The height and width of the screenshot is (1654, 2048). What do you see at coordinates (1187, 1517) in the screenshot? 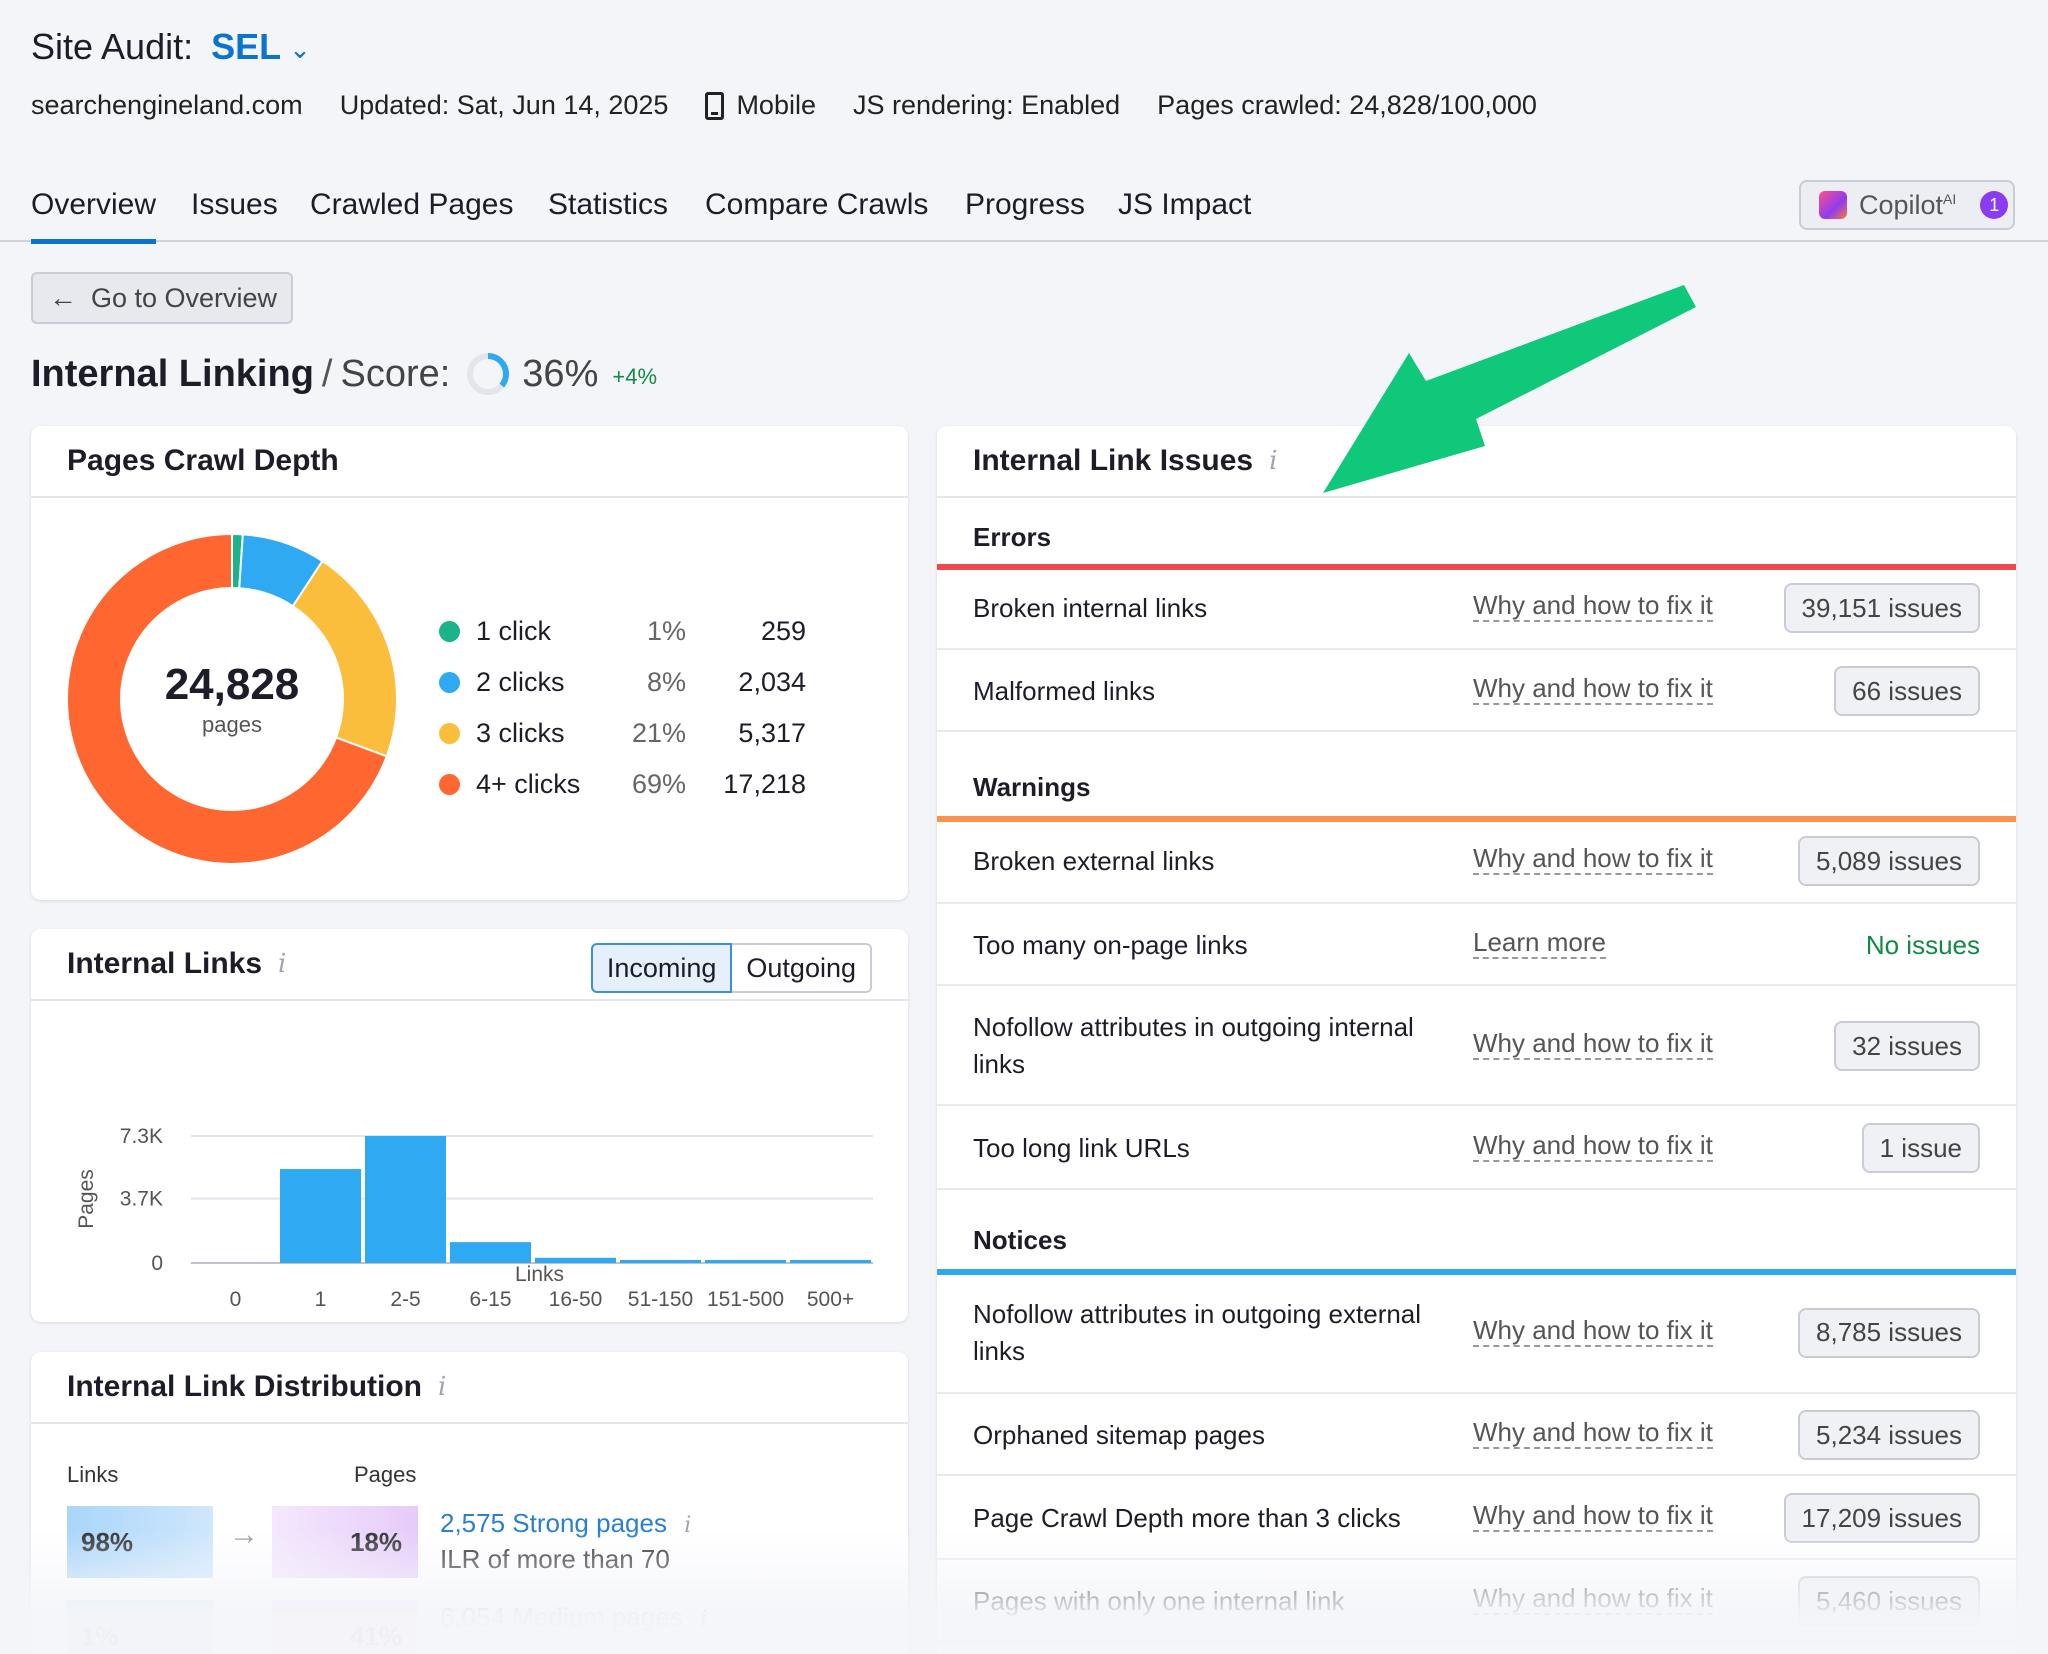
I see `issue-name: Page Crawl Depth more than 3 clicks` at bounding box center [1187, 1517].